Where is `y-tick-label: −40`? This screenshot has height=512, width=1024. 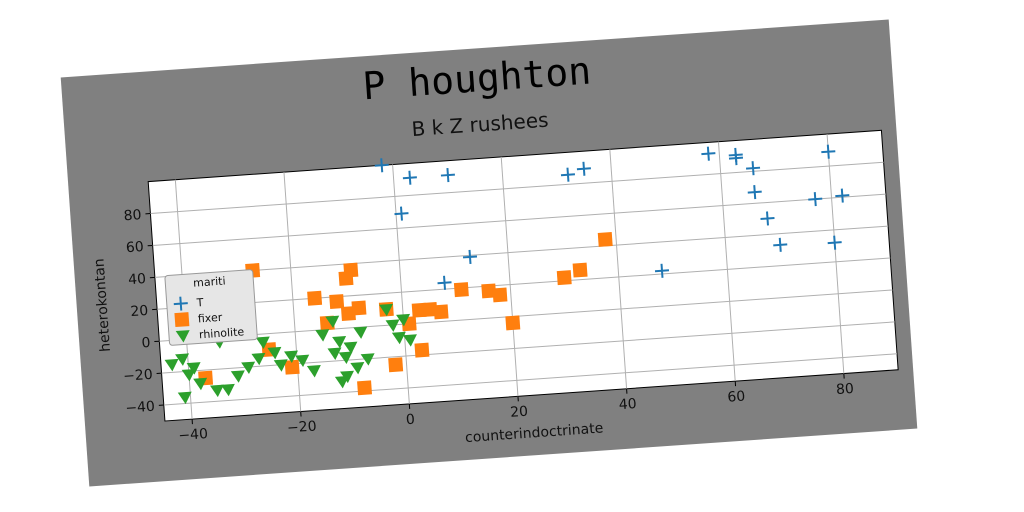 y-tick-label: −40 is located at coordinates (140, 408).